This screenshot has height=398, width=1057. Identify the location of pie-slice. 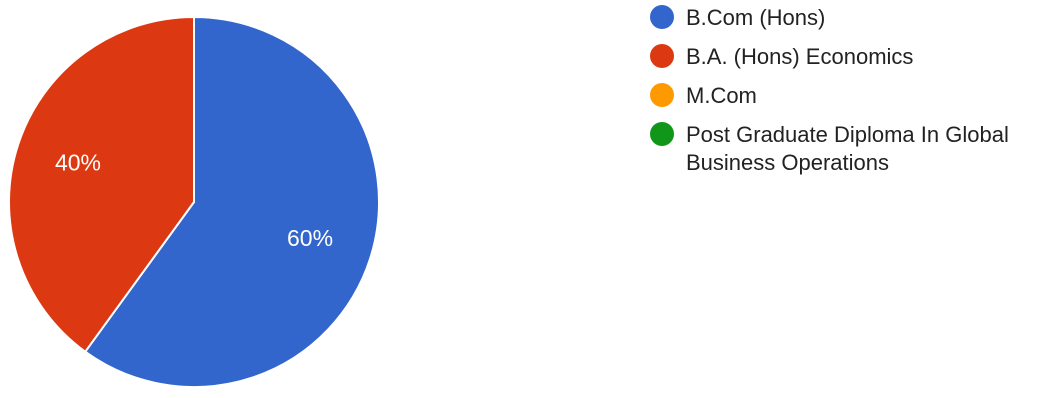
(101, 184).